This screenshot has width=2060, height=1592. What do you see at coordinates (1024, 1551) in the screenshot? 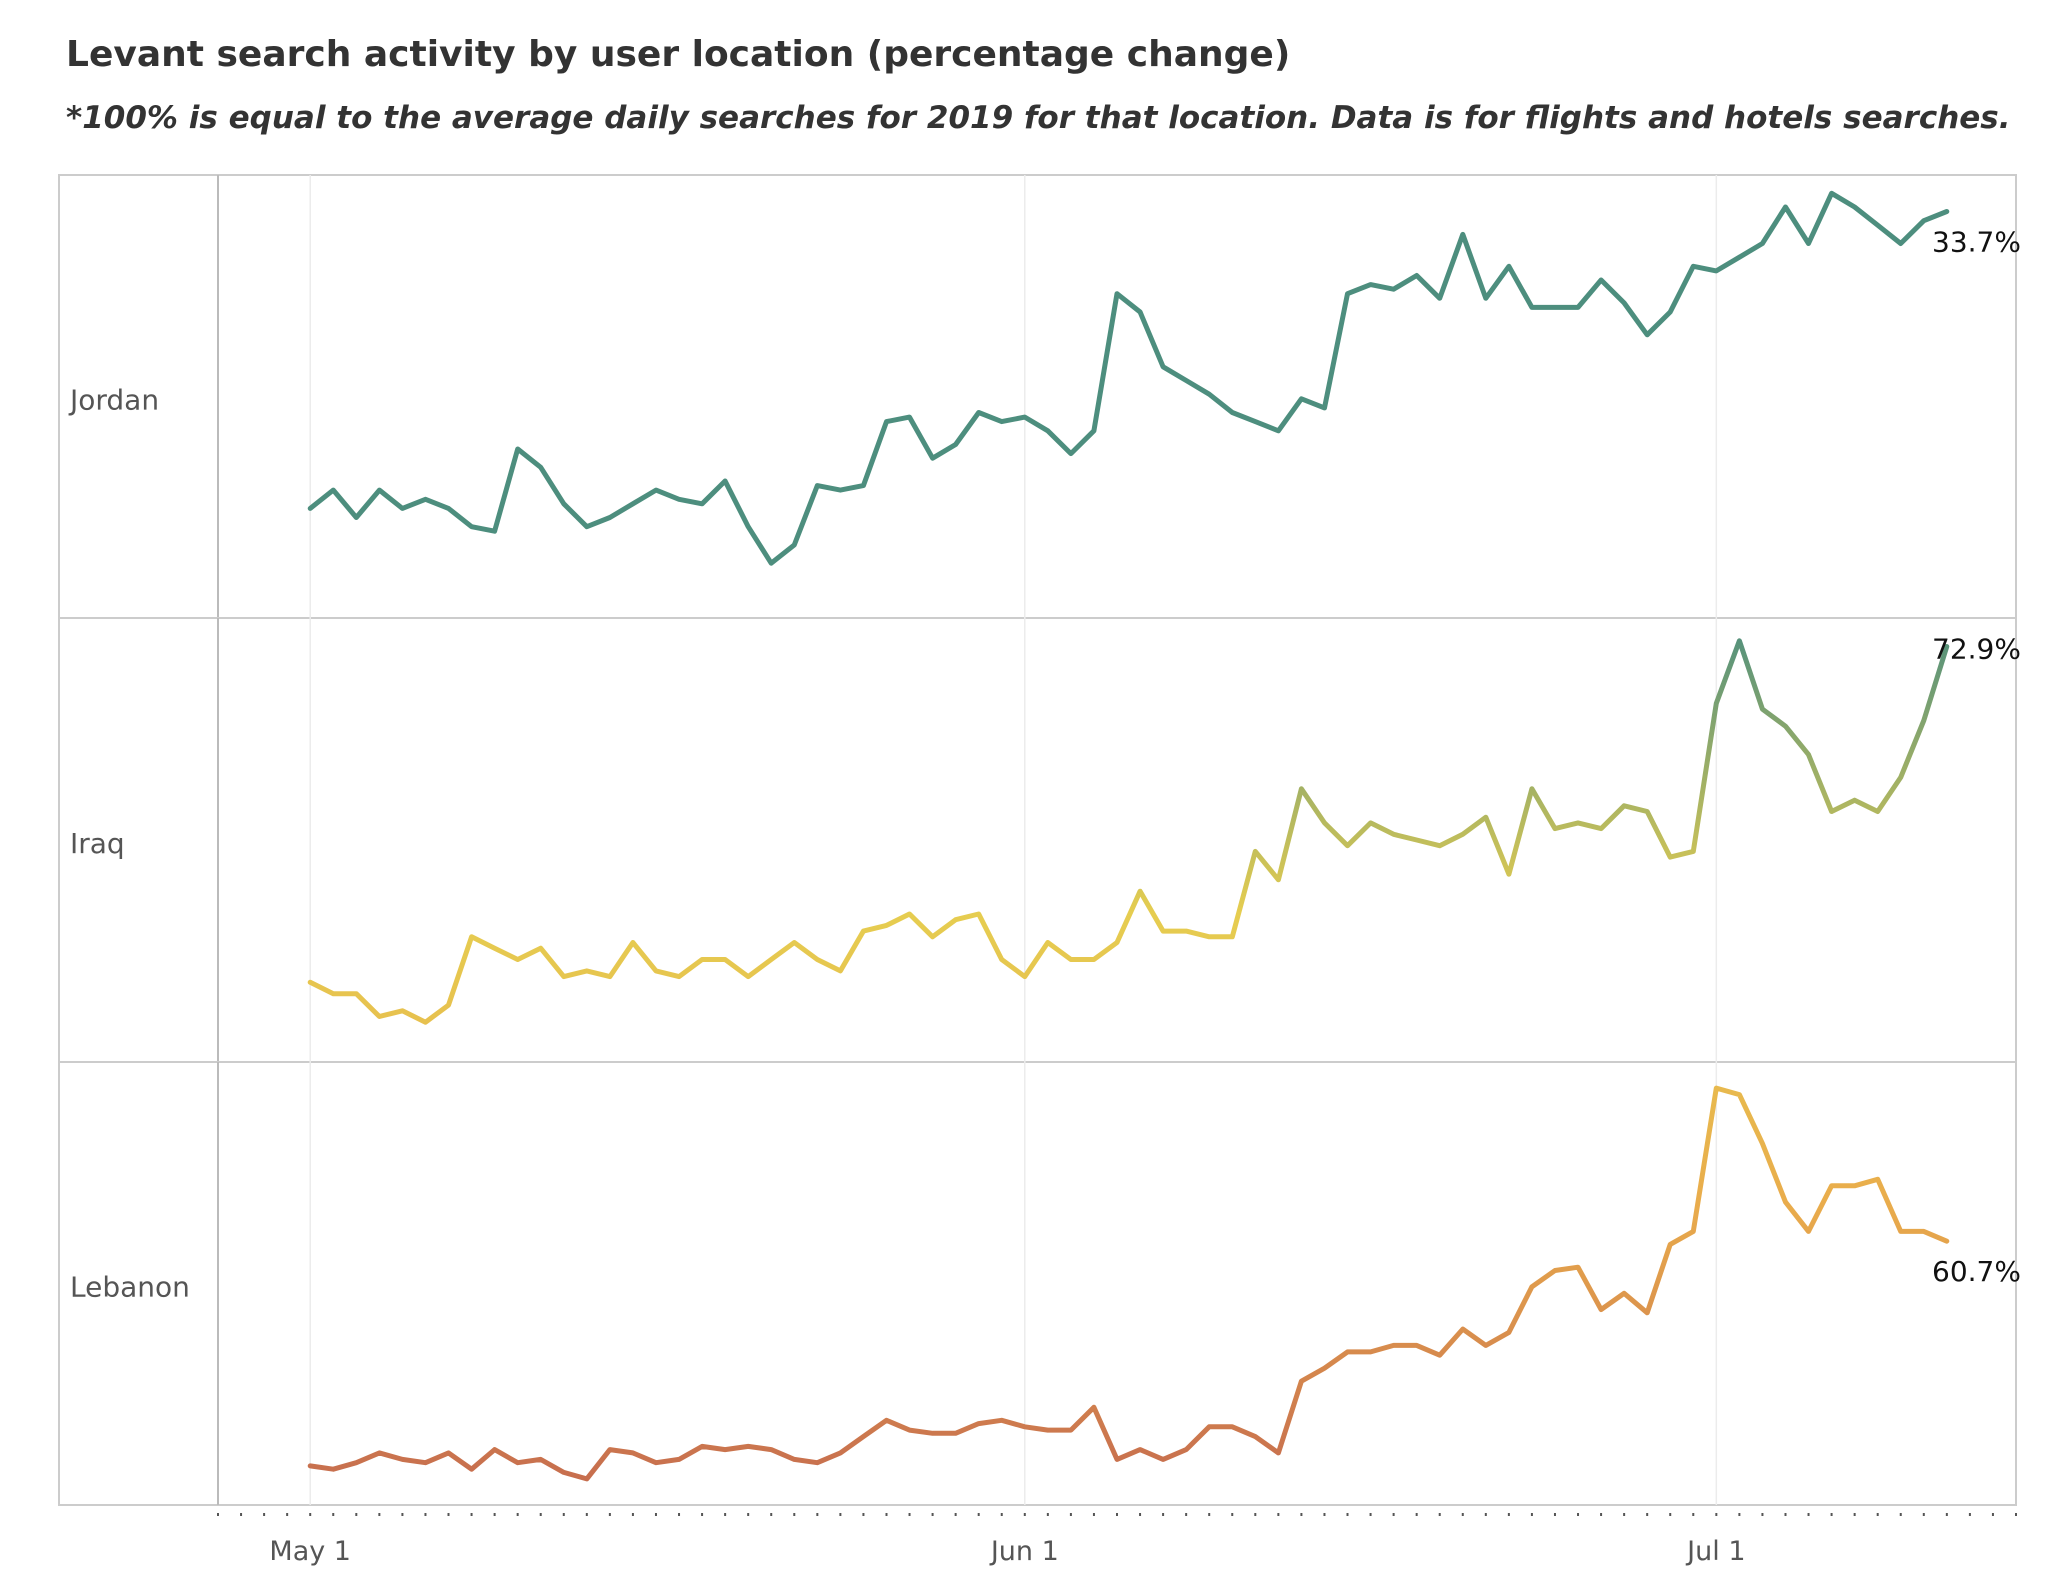
I see `x-tick-label: Jun 1` at bounding box center [1024, 1551].